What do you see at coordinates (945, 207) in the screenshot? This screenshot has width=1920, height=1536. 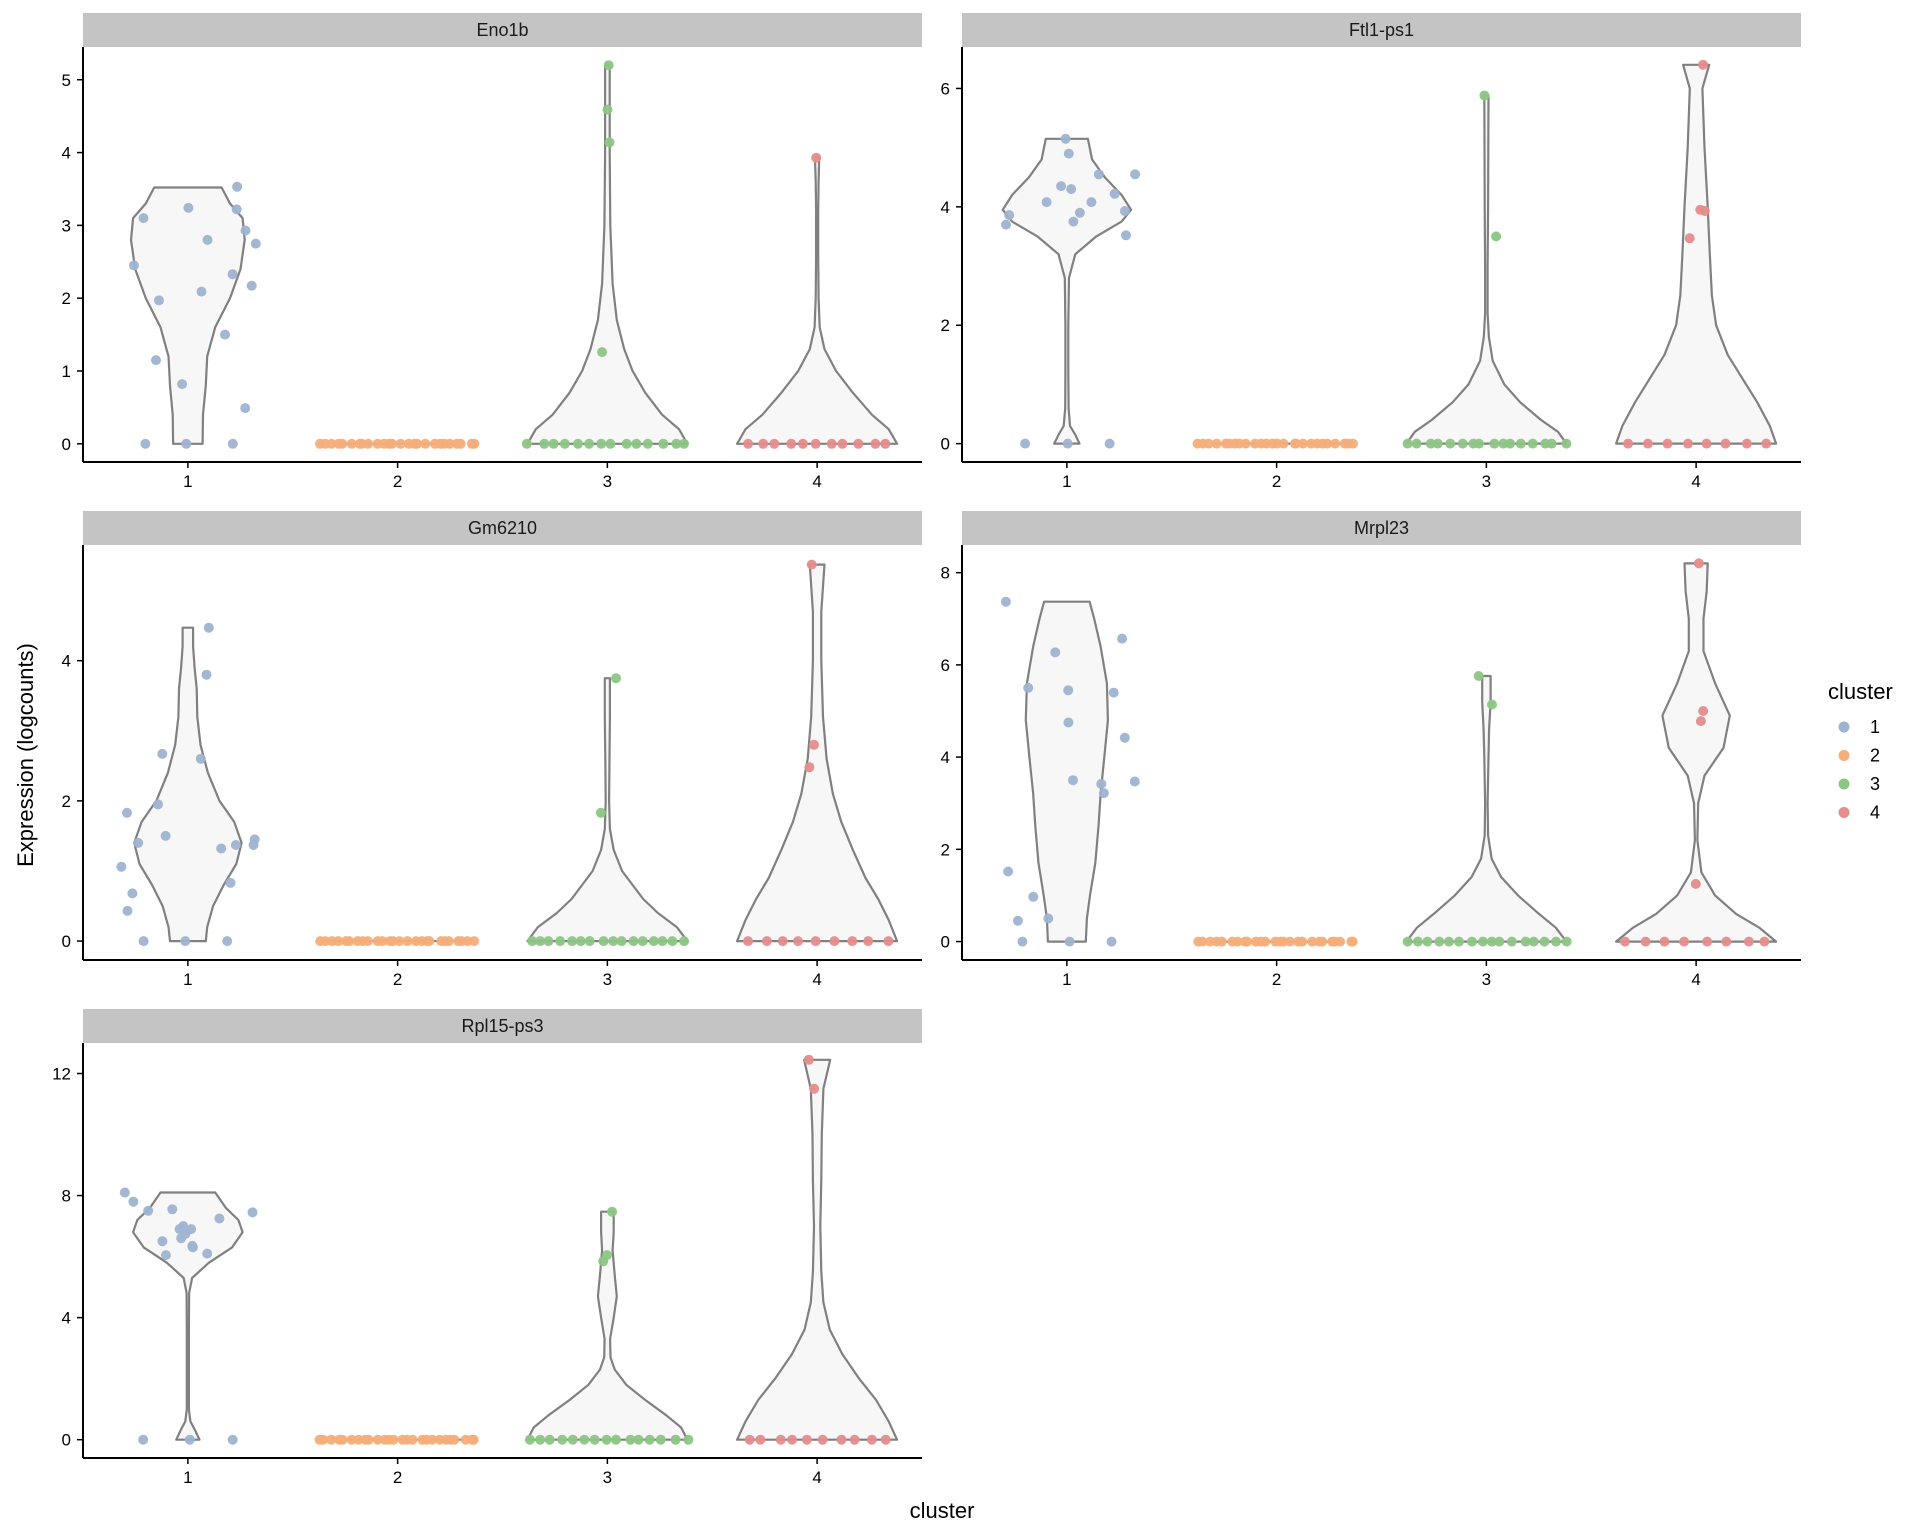 I see `y-tick-label: 4` at bounding box center [945, 207].